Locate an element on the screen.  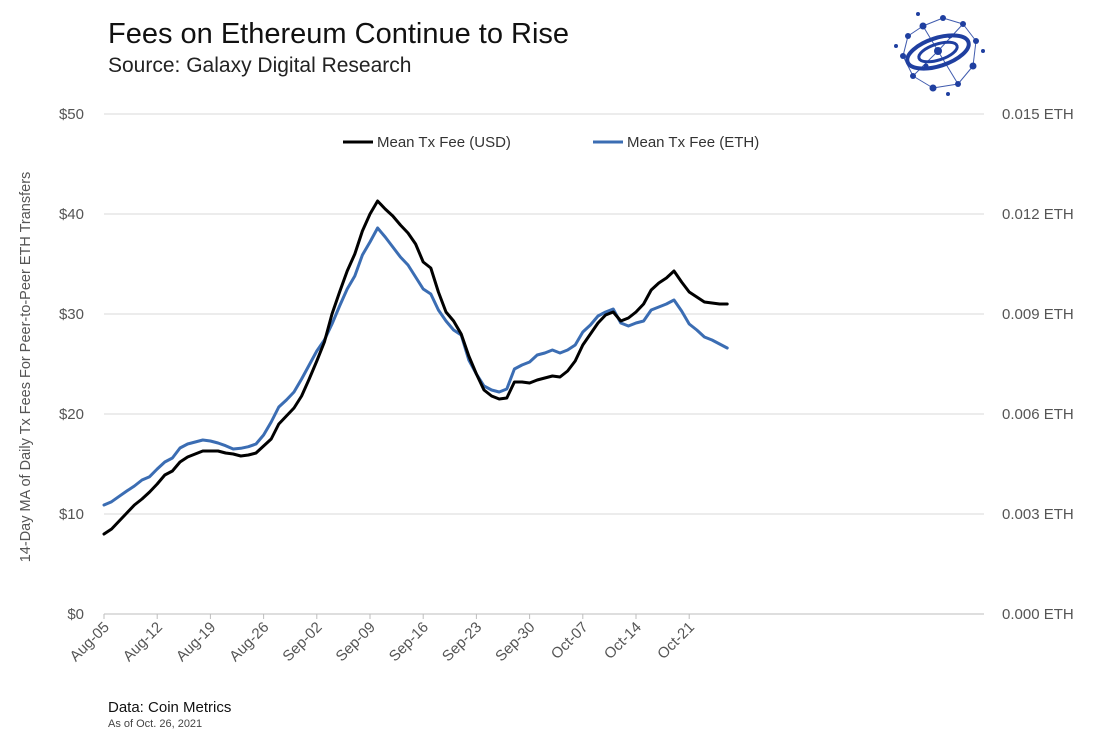
y-tick-label-right: 0.006 ETH is located at coordinates (1038, 414).